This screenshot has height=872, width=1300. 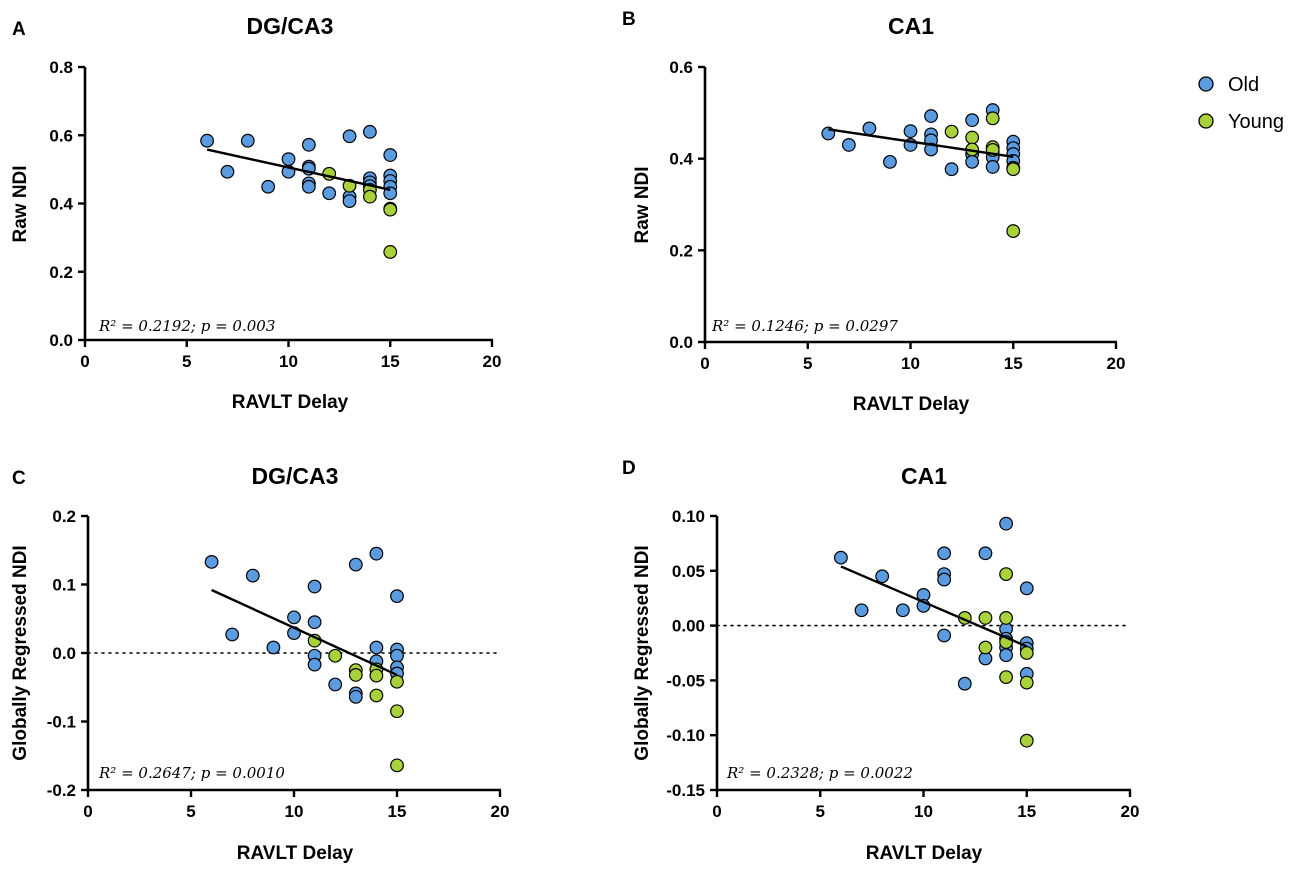 I want to click on panel-a-x-tick-label: 0, so click(x=84, y=361).